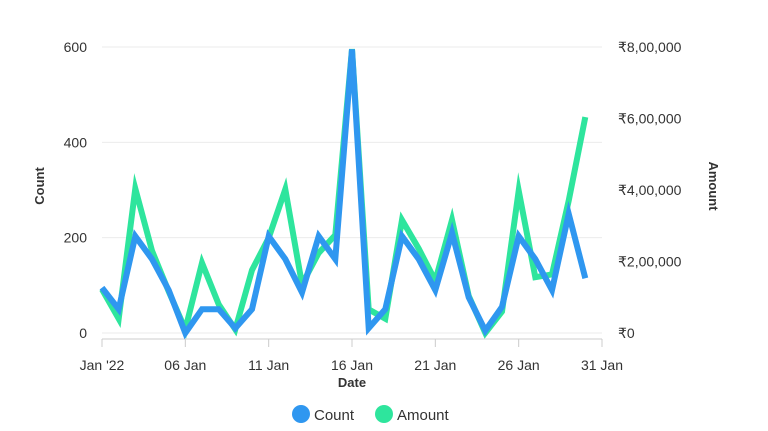 The image size is (768, 431). I want to click on x-tick-label: 21 Jan, so click(435, 365).